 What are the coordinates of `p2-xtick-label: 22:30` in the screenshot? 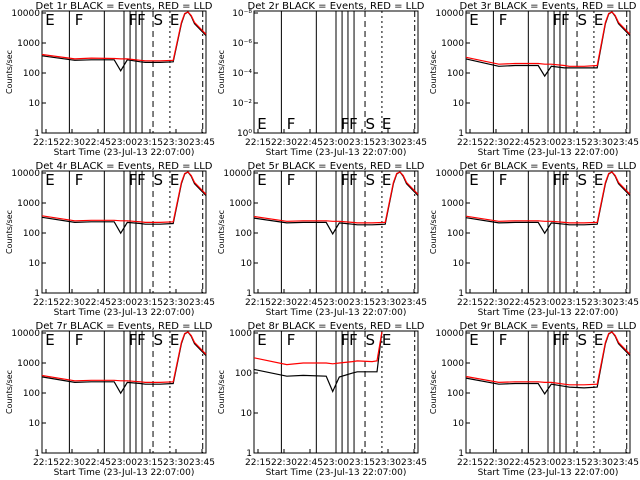 It's located at (284, 143).